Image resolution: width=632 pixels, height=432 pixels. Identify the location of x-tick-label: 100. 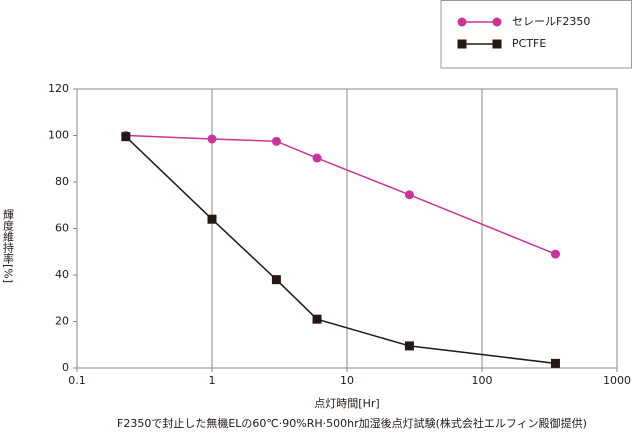
(482, 380).